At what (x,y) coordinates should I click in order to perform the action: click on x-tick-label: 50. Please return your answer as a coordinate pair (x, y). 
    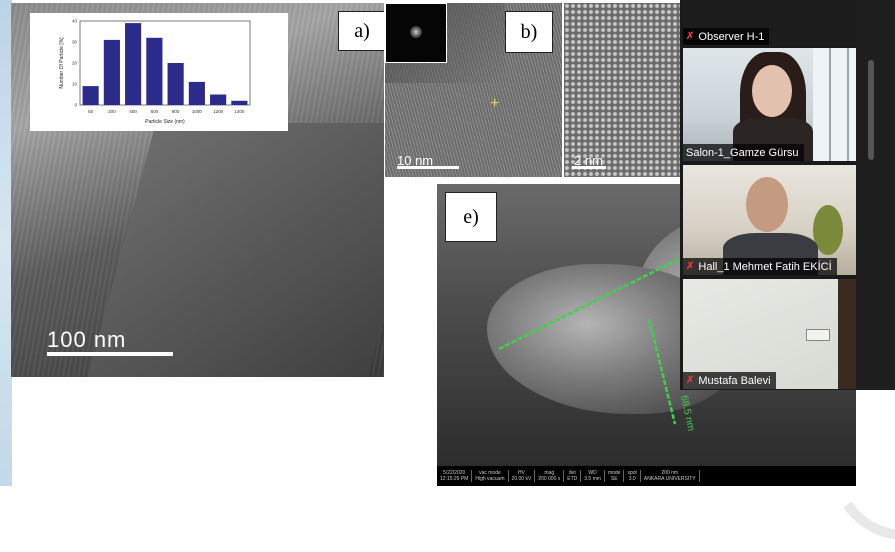
    Looking at the image, I should click on (91, 111).